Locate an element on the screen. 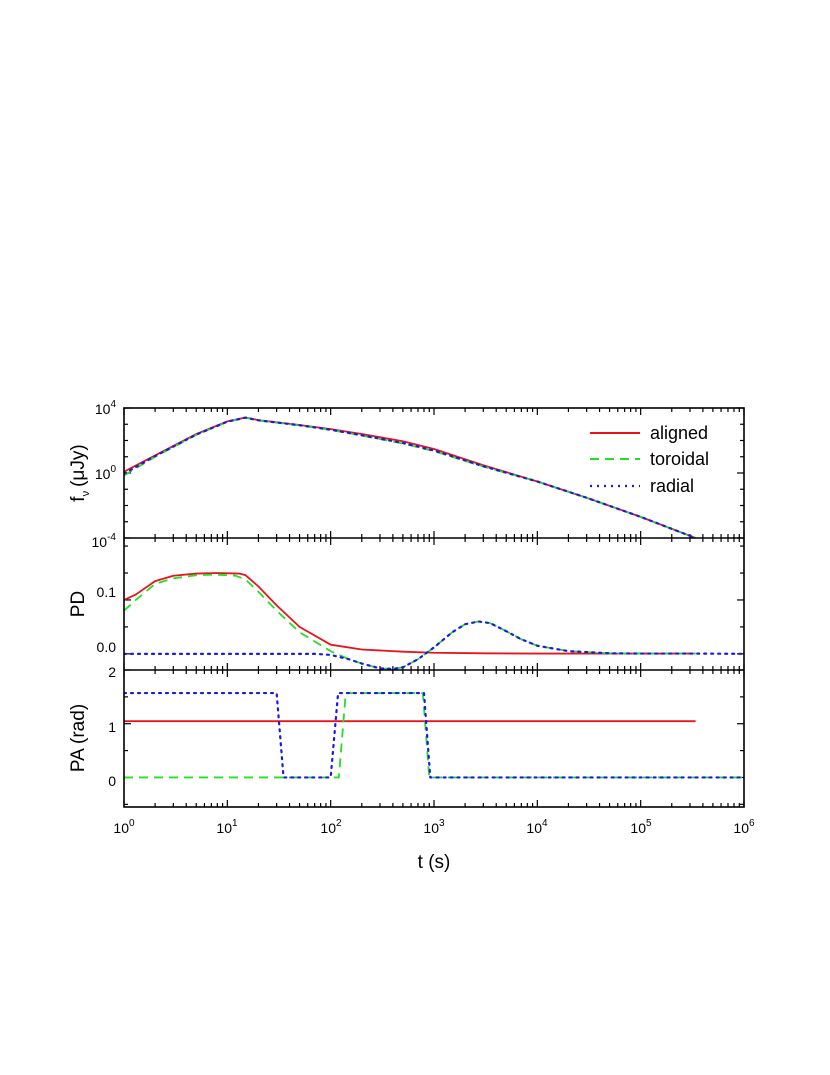 The width and height of the screenshot is (830, 1075). pd-y-tick-labels: 0.1 0.0 is located at coordinates (107, 619).